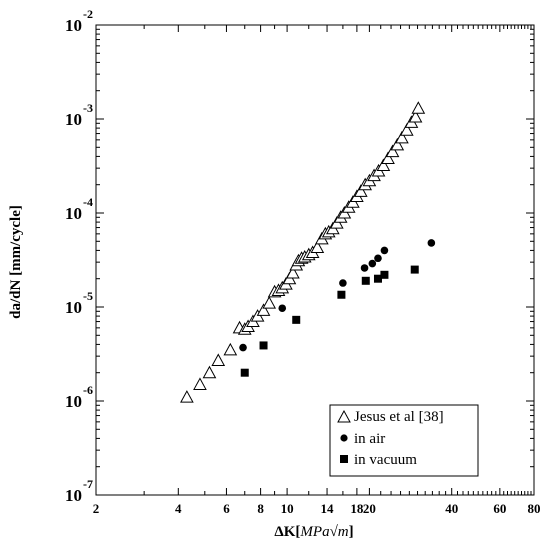 Image resolution: width=550 pixels, height=547 pixels. Describe the element at coordinates (385, 460) in the screenshot. I see `legend-label-vacuum: in vacuum` at that location.